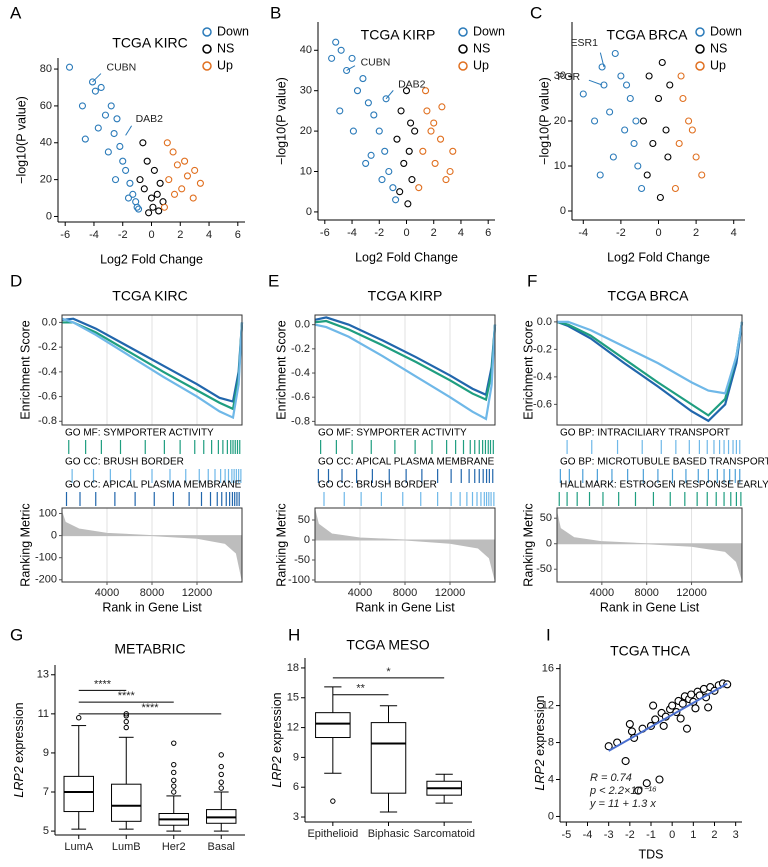 The width and height of the screenshot is (768, 867). Describe the element at coordinates (585, 43) in the screenshot. I see `annotation: ESR1` at that location.